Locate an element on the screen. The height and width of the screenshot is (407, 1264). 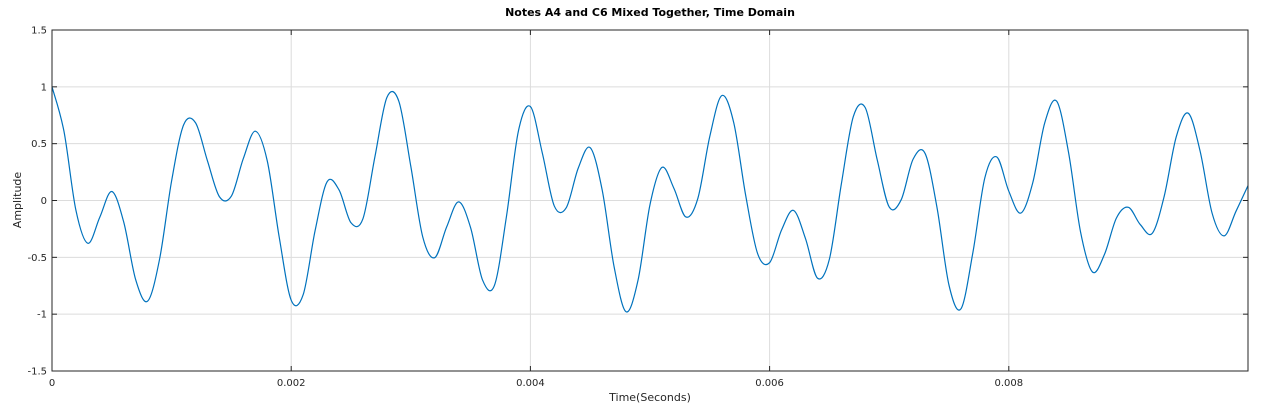
y-tick-label: -1.5 is located at coordinates (37, 372).